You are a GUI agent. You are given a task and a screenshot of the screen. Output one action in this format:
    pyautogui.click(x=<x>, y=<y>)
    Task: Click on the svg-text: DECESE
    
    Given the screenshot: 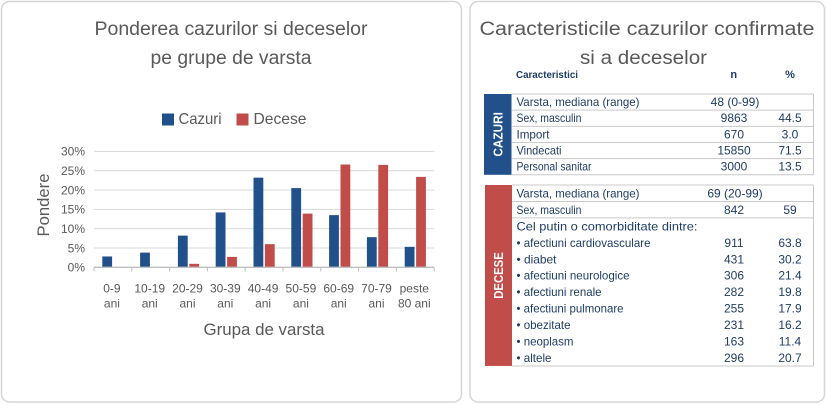 What is the action you would take?
    pyautogui.click(x=498, y=275)
    